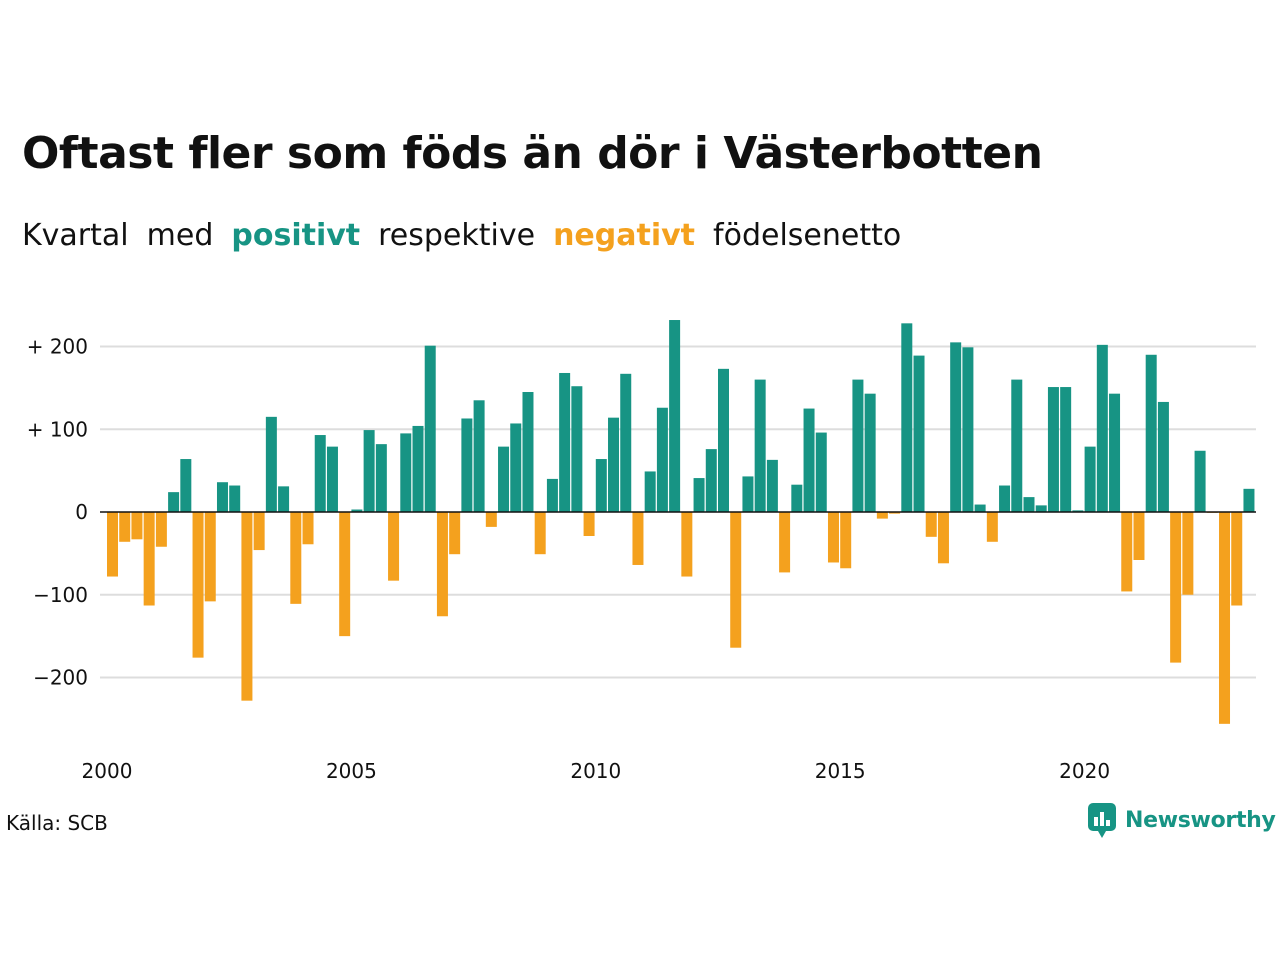 This screenshot has height=960, width=1280. I want to click on newsworthy-logo: Newsworthy, so click(1181, 820).